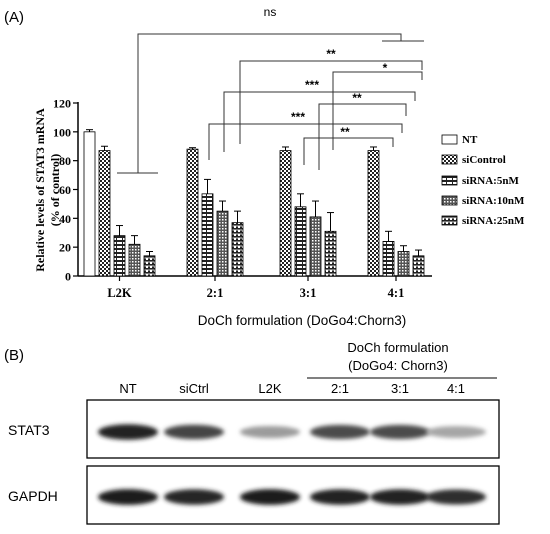 The width and height of the screenshot is (550, 534). I want to click on lane-label: 3:1, so click(400, 388).